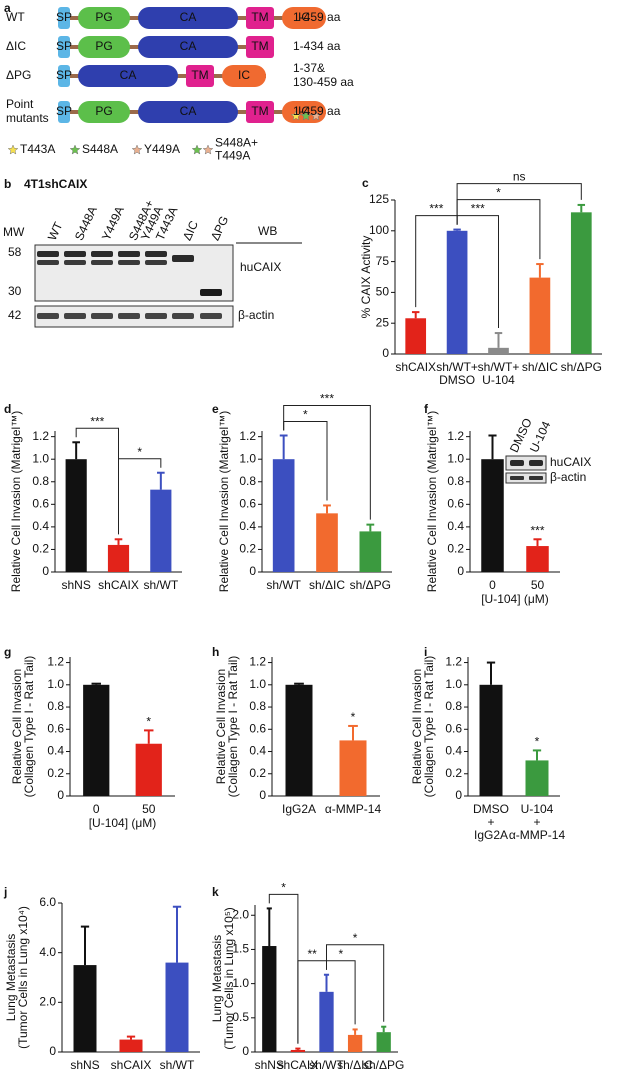 The height and width of the screenshot is (1080, 620). What do you see at coordinates (23, 977) in the screenshot?
I see `y-axis-label: (Tumor Cells in Lung x10⁴)` at bounding box center [23, 977].